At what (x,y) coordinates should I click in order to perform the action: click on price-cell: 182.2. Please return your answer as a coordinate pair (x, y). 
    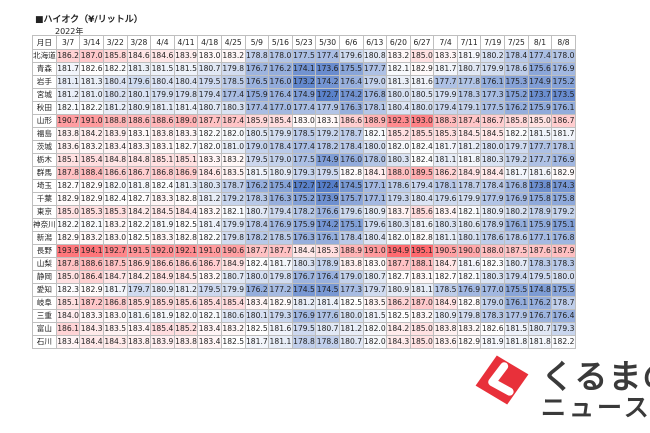
    Looking at the image, I should click on (68, 225).